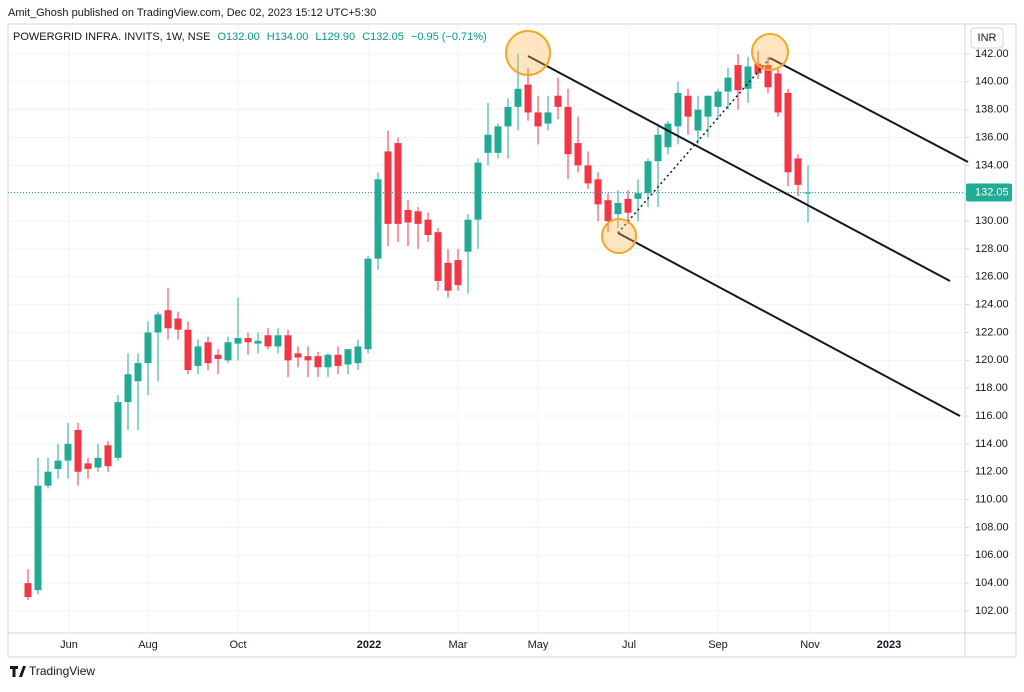 This screenshot has height=692, width=1024. What do you see at coordinates (992, 221) in the screenshot?
I see `y-tick-label: 130.00` at bounding box center [992, 221].